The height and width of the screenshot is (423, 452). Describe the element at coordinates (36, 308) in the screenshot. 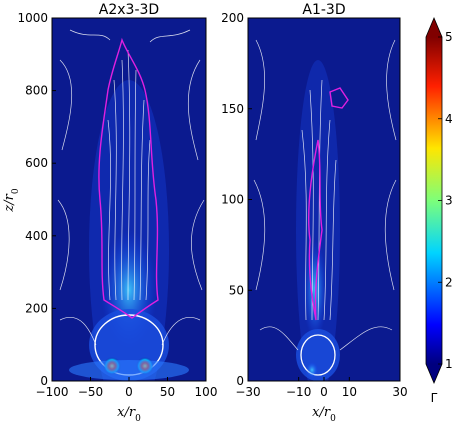

I see `panel-a-ytick-label: 200` at that location.